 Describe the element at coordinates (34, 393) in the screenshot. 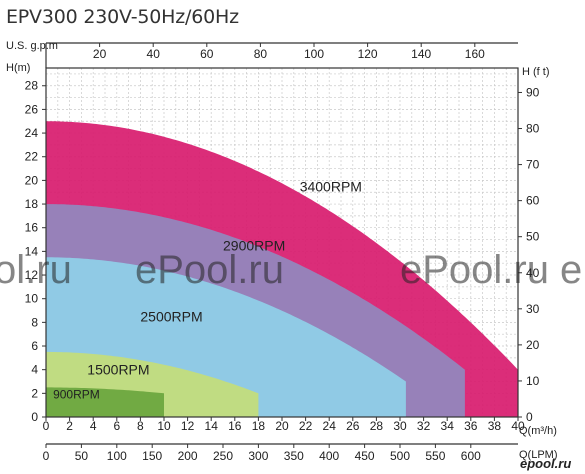

I see `y-left-tick-label: 2` at that location.